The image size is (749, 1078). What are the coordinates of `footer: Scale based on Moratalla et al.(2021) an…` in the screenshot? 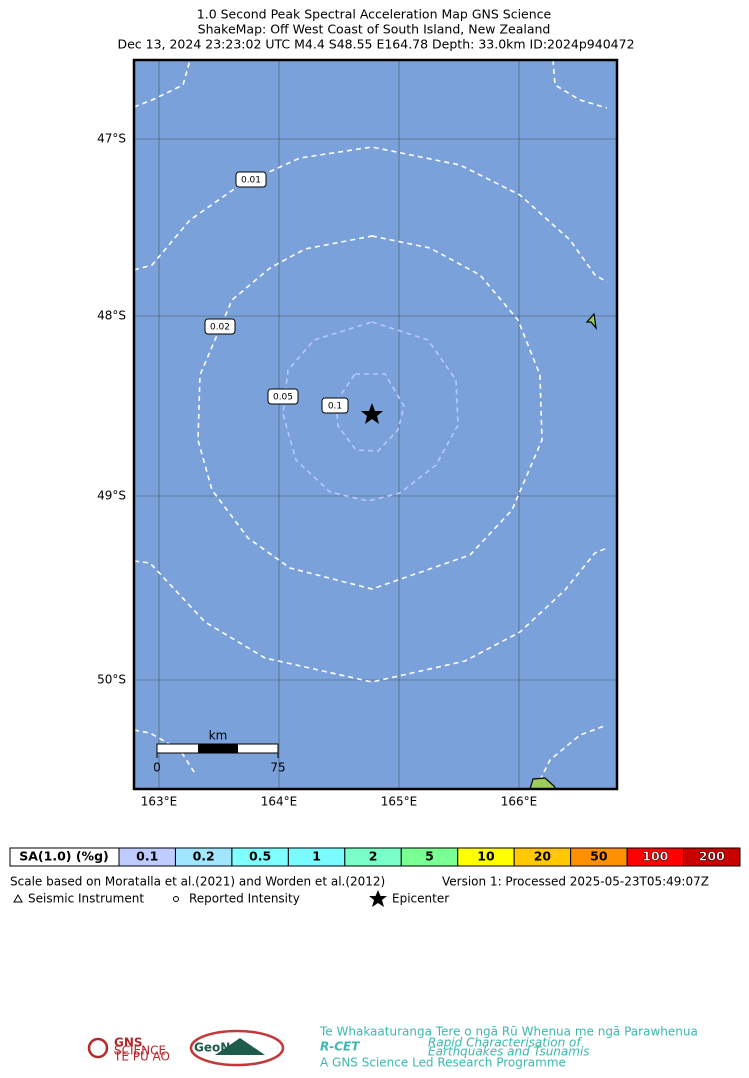 It's located at (359, 891).